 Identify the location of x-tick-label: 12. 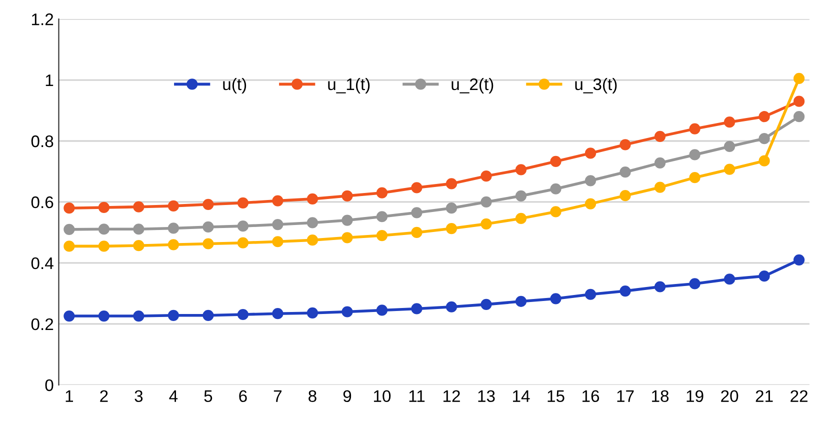
(451, 396).